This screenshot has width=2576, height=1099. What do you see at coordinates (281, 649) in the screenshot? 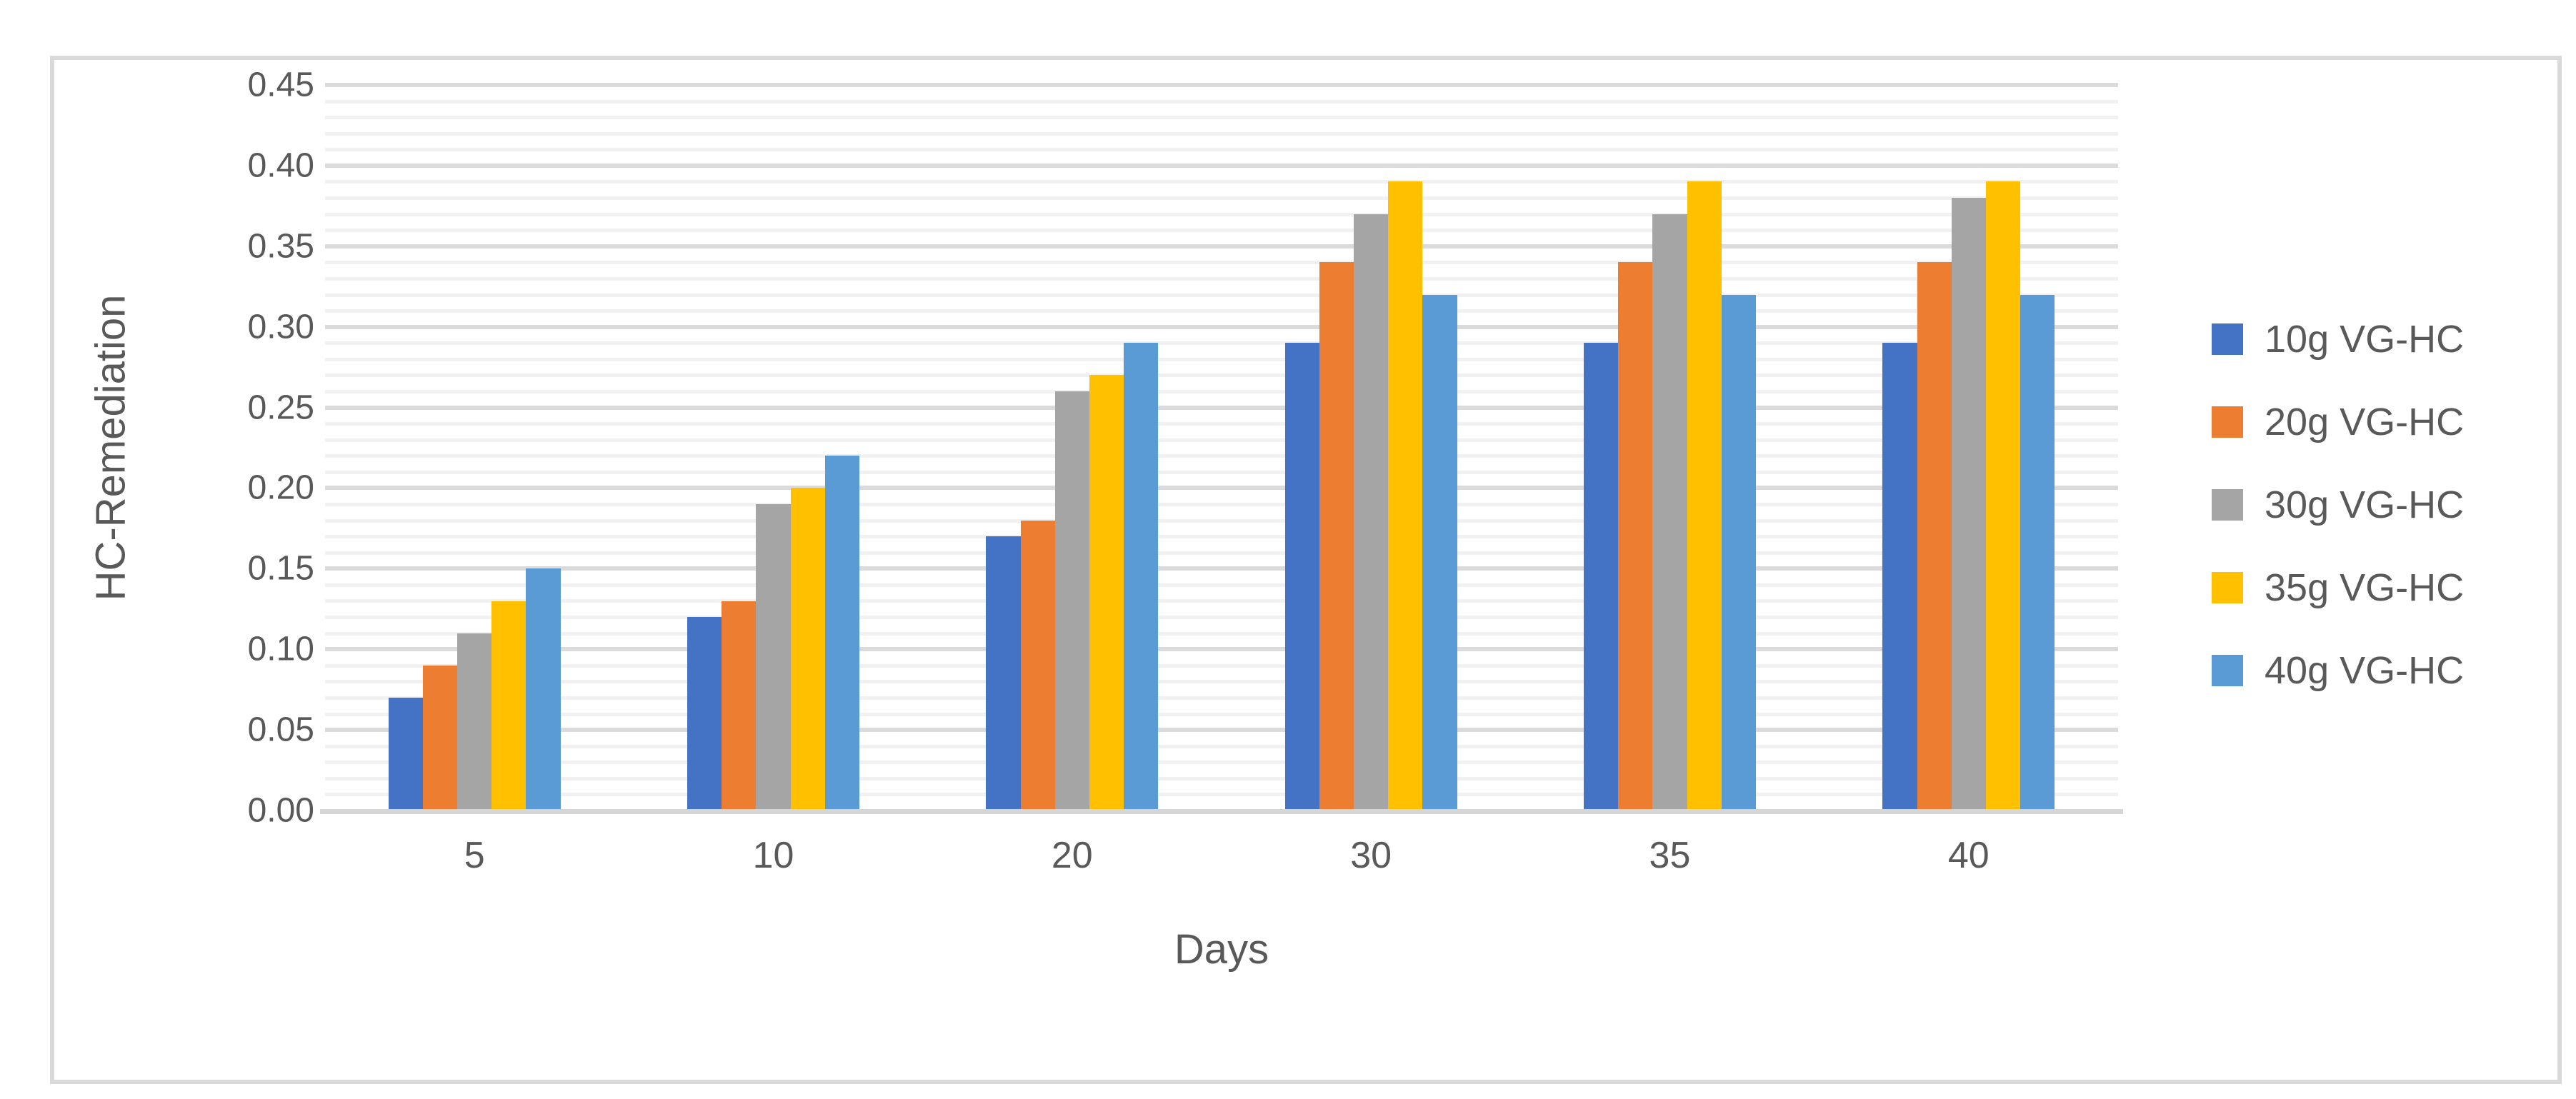
I see `y-tick-label-0.10: 0.10` at bounding box center [281, 649].